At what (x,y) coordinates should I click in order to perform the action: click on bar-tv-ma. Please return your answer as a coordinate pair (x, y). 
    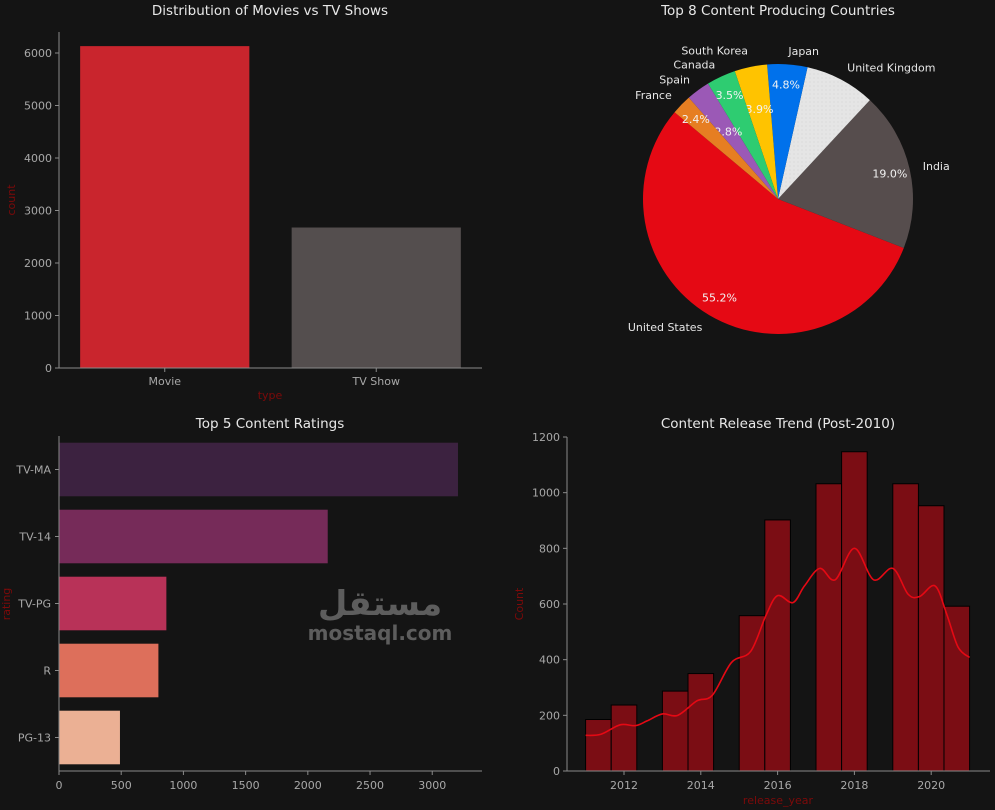
    Looking at the image, I should click on (258, 469).